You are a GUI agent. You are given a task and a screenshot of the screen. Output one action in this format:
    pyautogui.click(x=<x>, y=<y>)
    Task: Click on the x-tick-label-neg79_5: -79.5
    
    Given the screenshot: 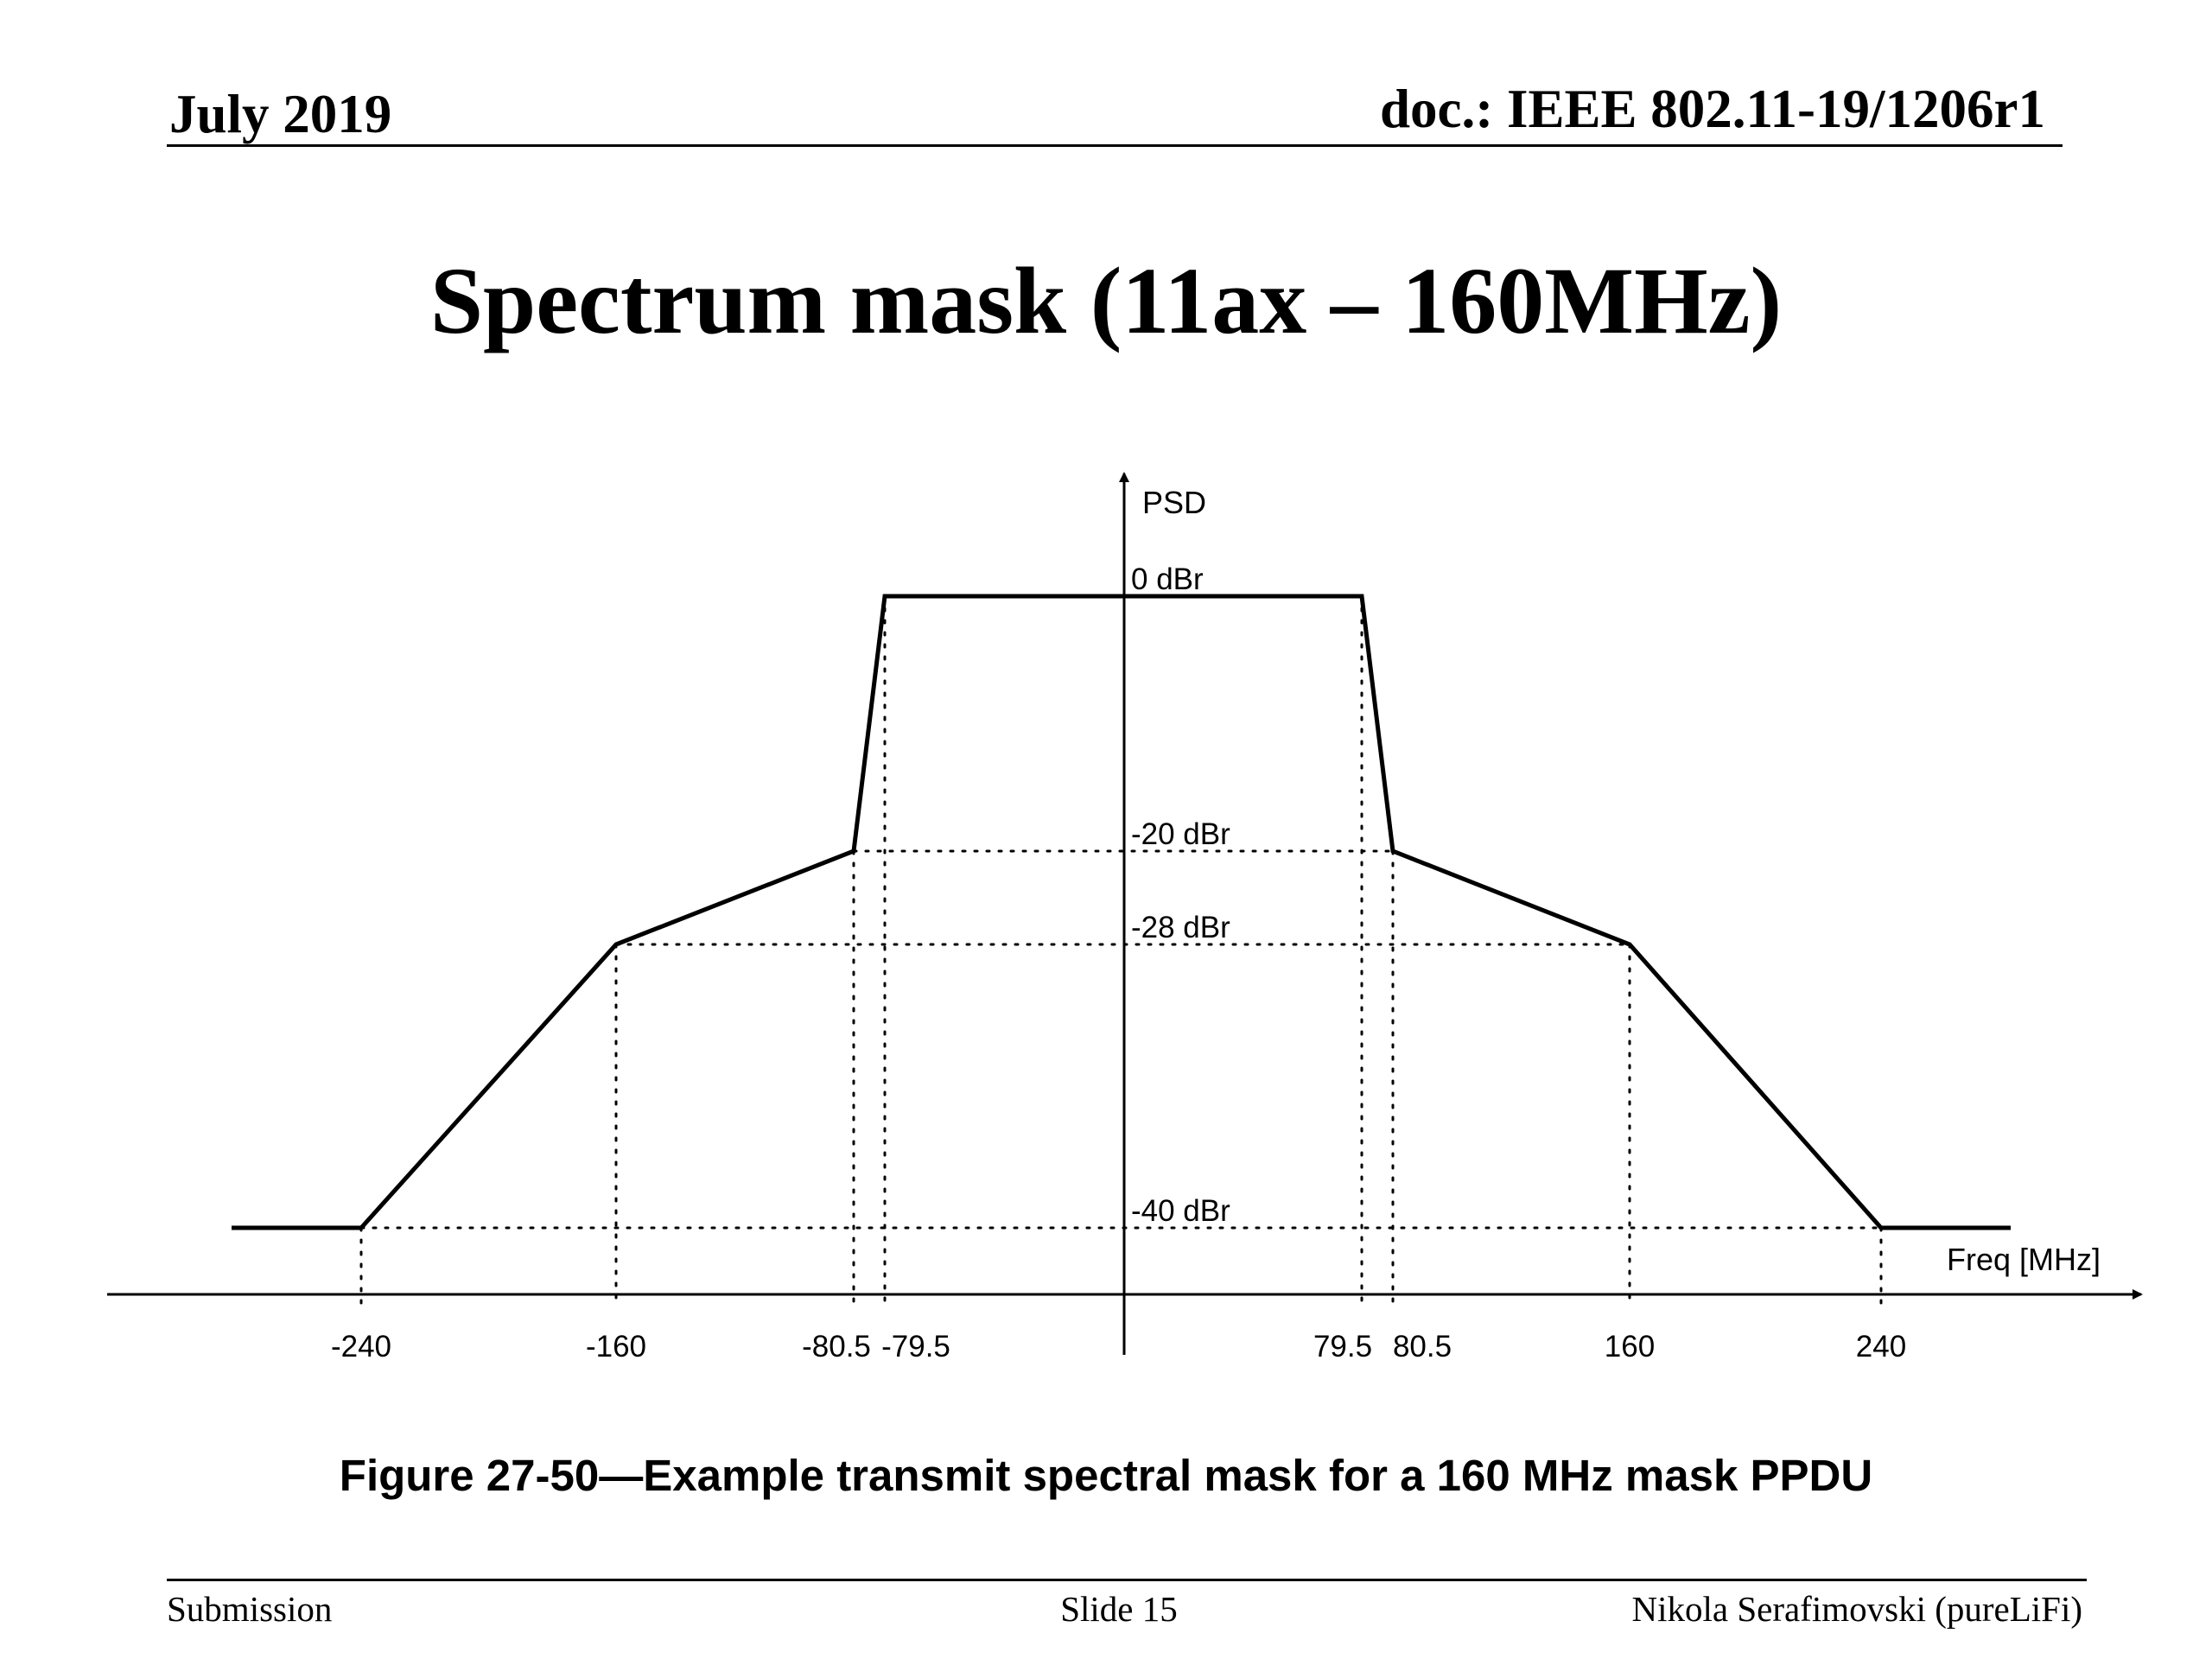 What is the action you would take?
    pyautogui.click(x=915, y=1346)
    